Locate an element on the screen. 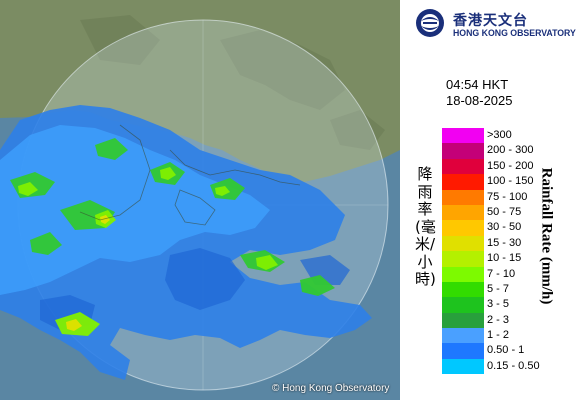  legend-range-label: 3 - 5 is located at coordinates (498, 304).